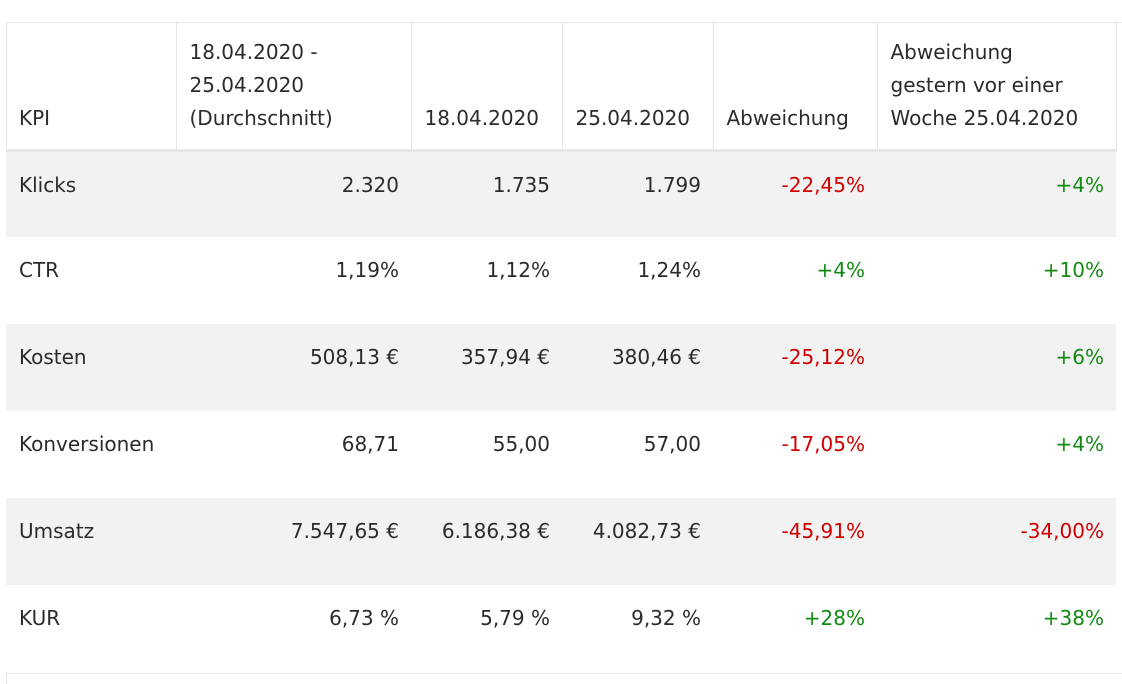 The image size is (1122, 684). Describe the element at coordinates (795, 87) in the screenshot. I see `header-deviation: Abweichung` at that location.